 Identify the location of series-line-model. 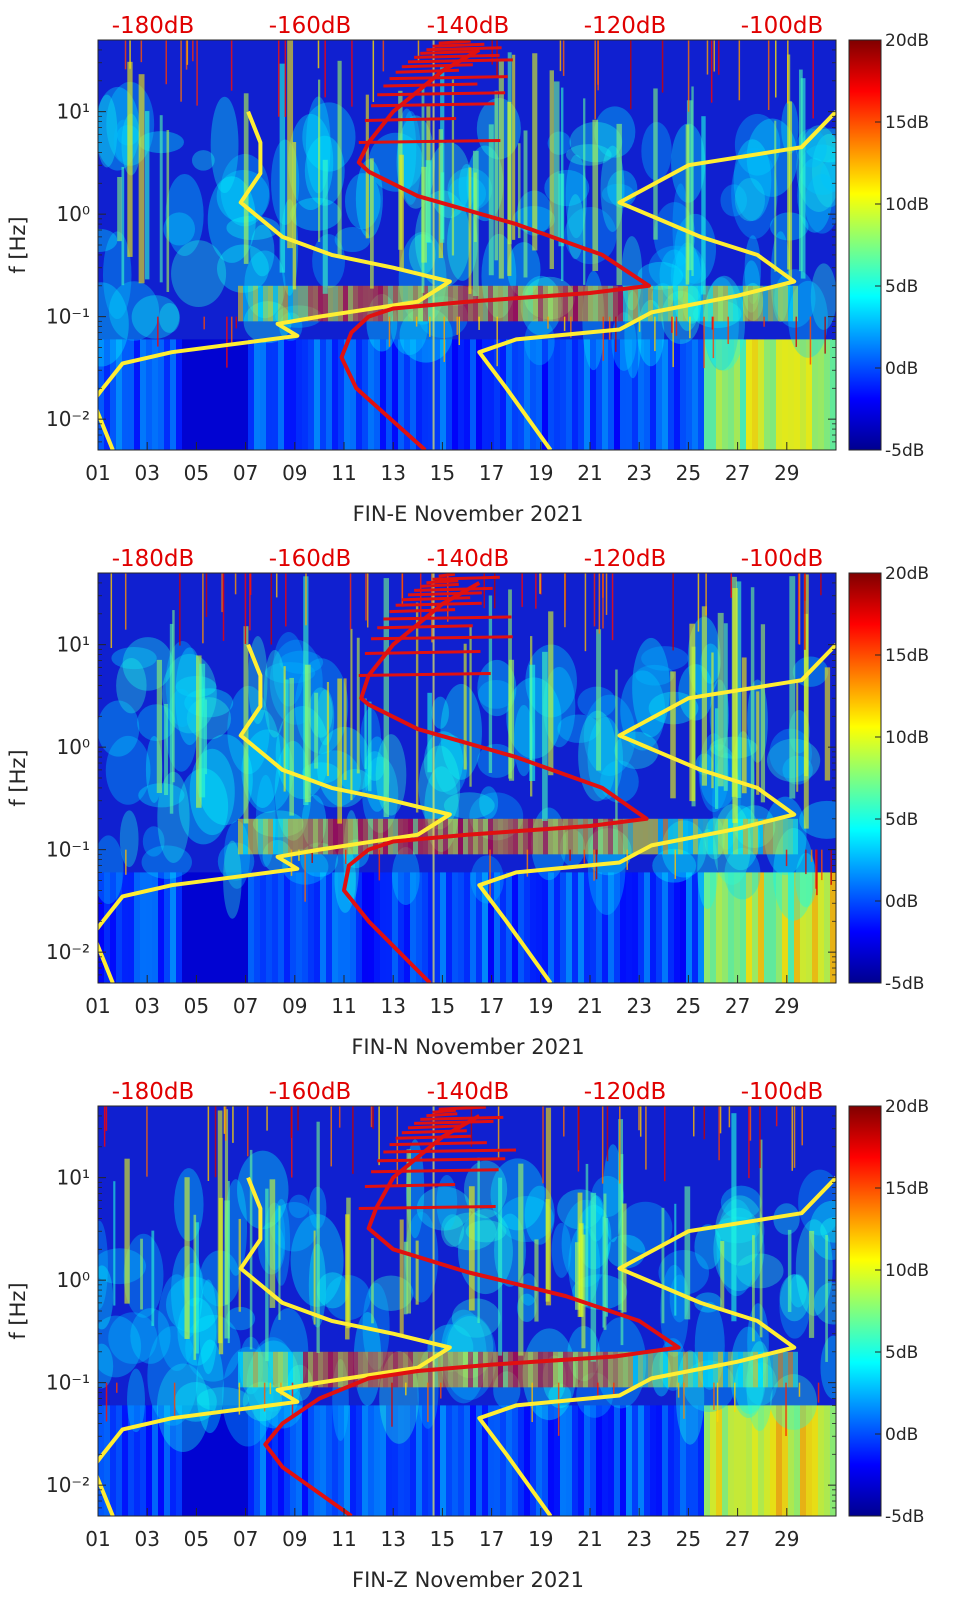
(495, 249).